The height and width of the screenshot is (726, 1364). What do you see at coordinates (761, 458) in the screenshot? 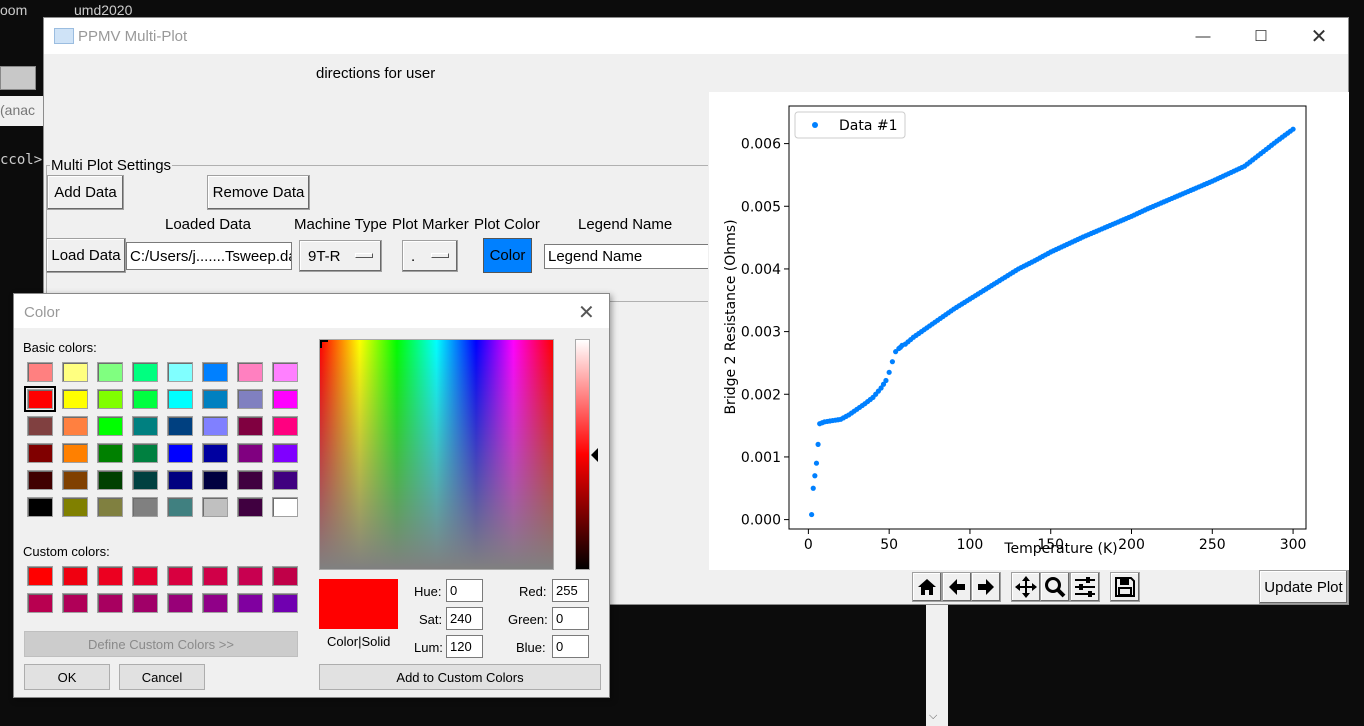
I see `y-tick-label: 0.001` at bounding box center [761, 458].